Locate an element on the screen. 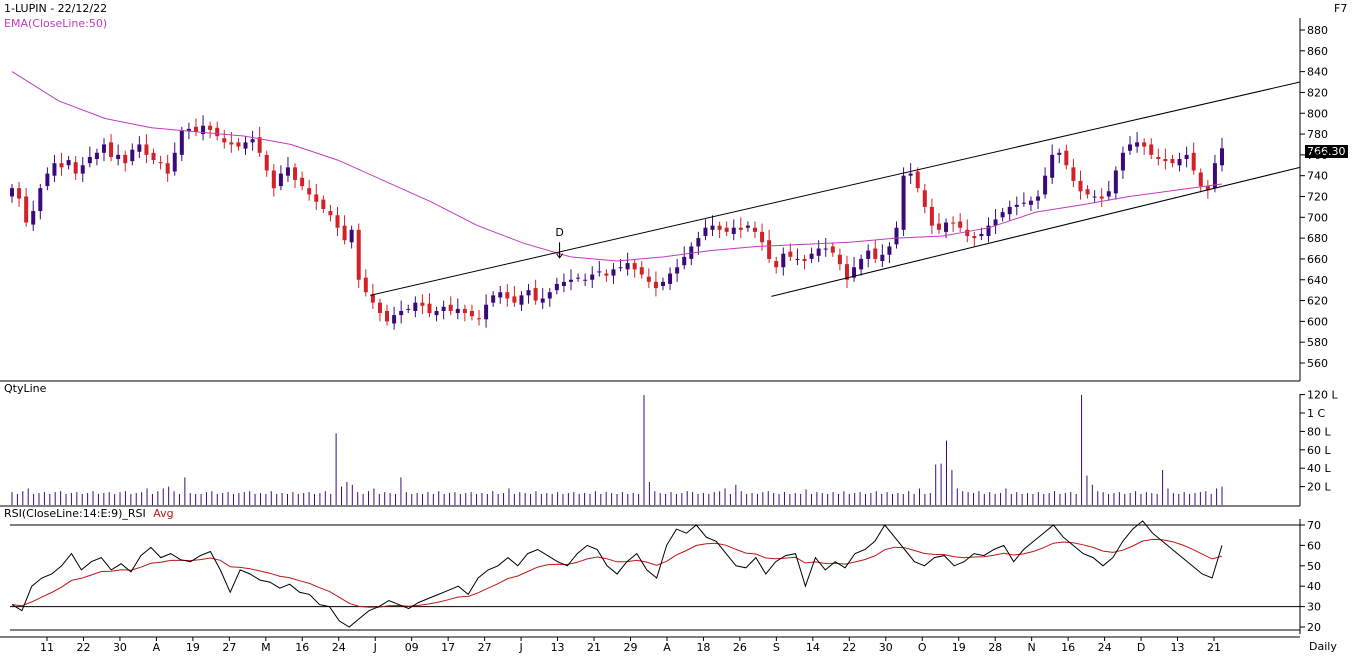 The height and width of the screenshot is (656, 1352). time-tick-label: 13 is located at coordinates (558, 647).